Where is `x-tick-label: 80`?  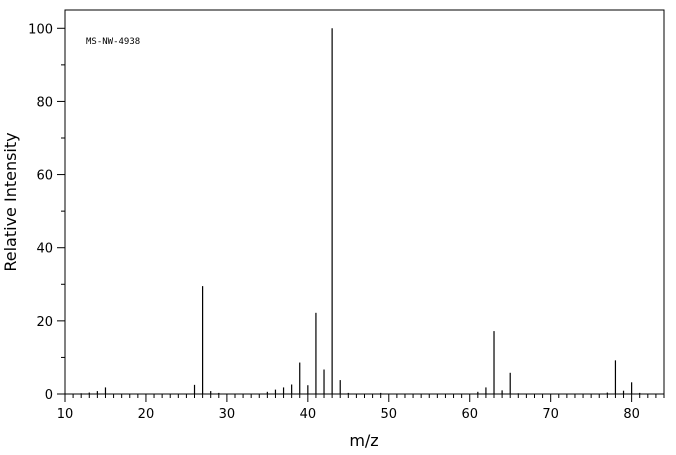
x-tick-label: 80 is located at coordinates (631, 414).